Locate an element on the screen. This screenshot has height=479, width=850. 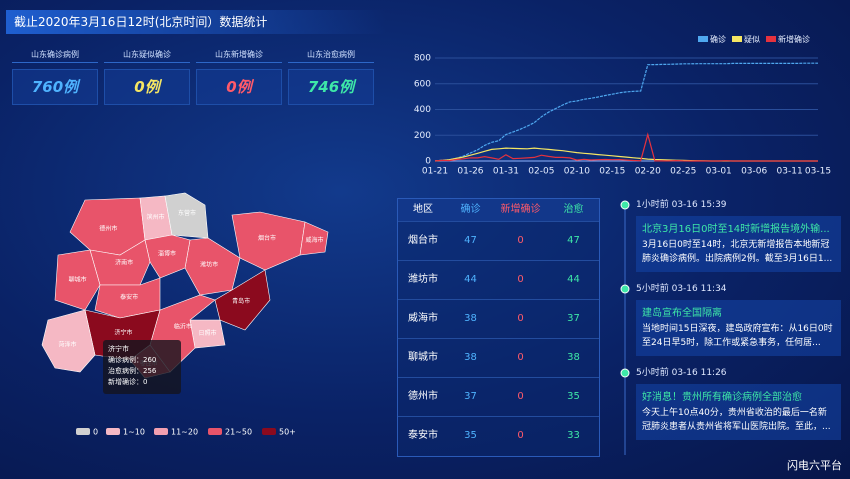
header-title: 截止2020年3月16日12时(北京时间）数据统计 is located at coordinates (196, 22).